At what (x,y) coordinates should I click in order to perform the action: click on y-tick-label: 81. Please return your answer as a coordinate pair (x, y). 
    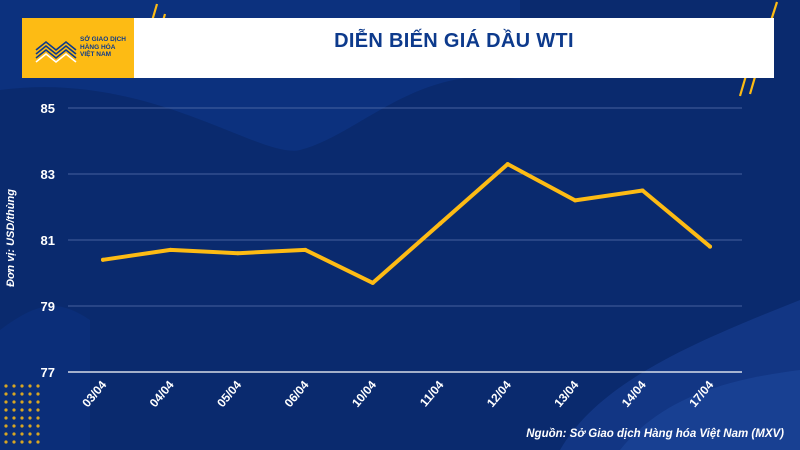
    Looking at the image, I should click on (48, 240).